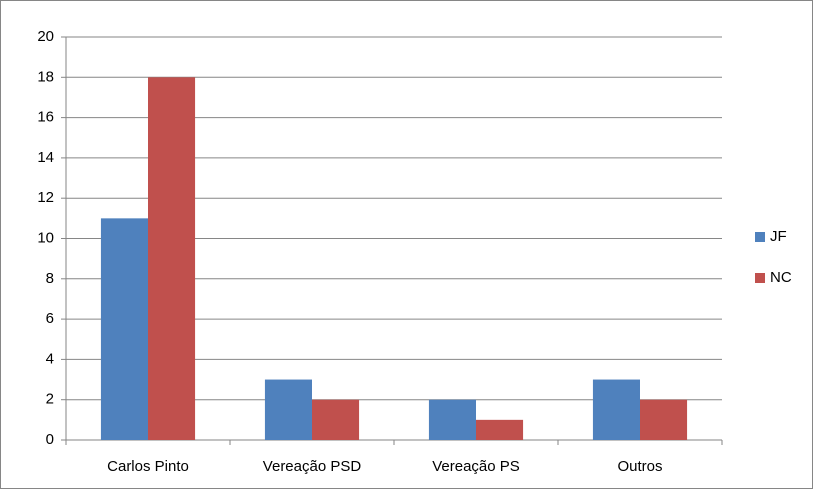 This screenshot has width=814, height=490. Describe the element at coordinates (45, 157) in the screenshot. I see `y-tick-label: 14` at that location.